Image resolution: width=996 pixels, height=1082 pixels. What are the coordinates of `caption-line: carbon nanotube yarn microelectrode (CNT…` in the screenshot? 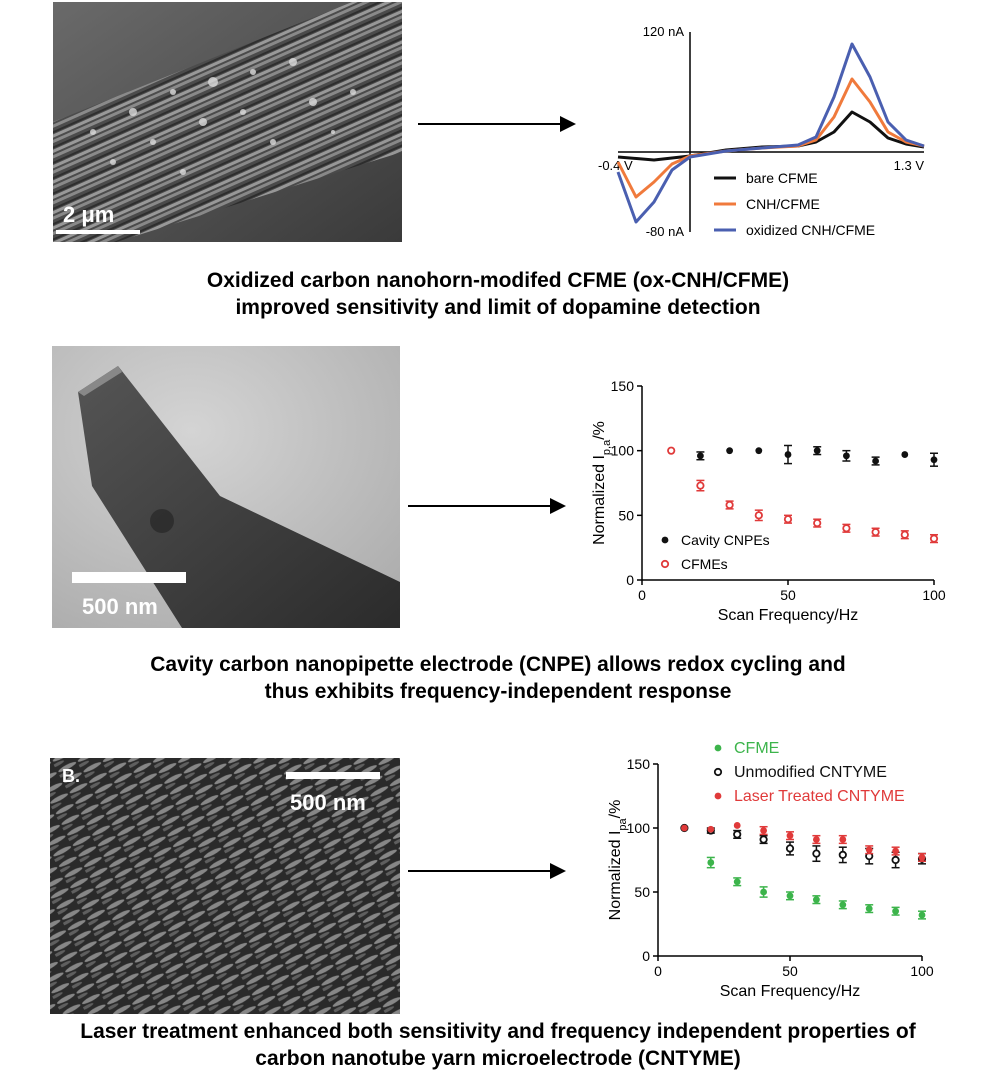 It's located at (498, 1058).